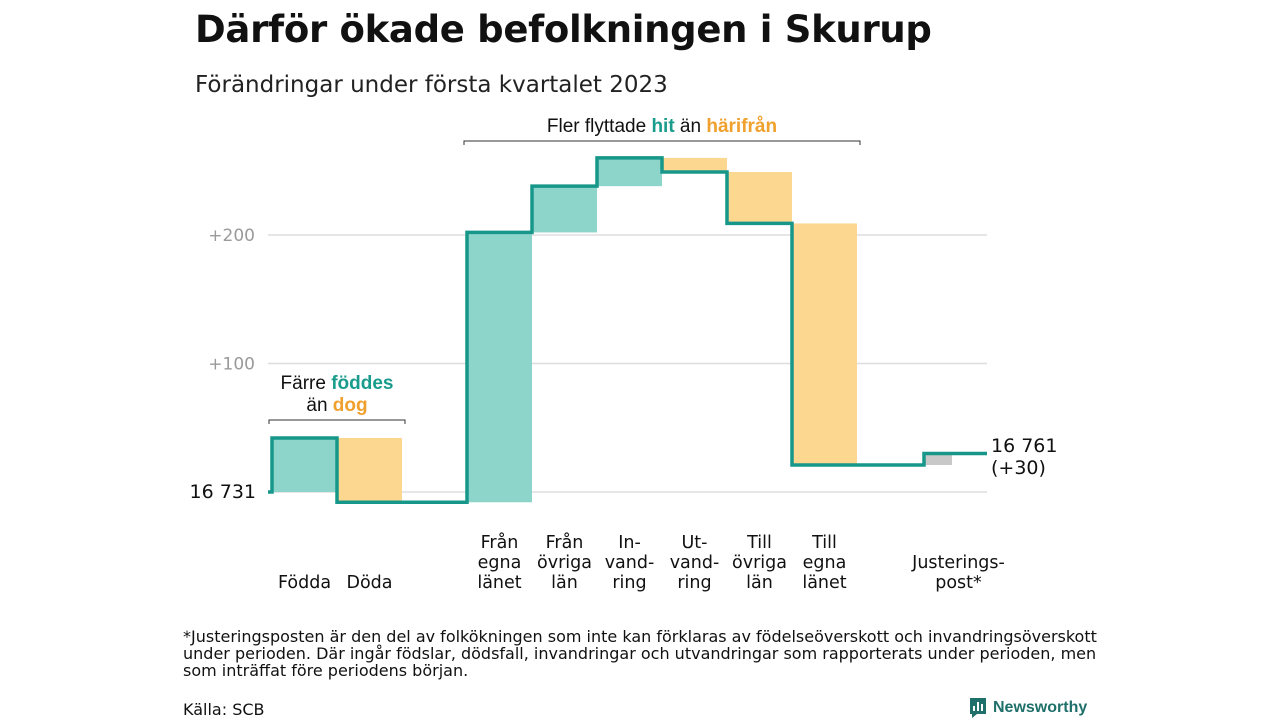 This screenshot has width=1280, height=720. Describe the element at coordinates (1024, 446) in the screenshot. I see `end-value-label: 16 761` at that location.